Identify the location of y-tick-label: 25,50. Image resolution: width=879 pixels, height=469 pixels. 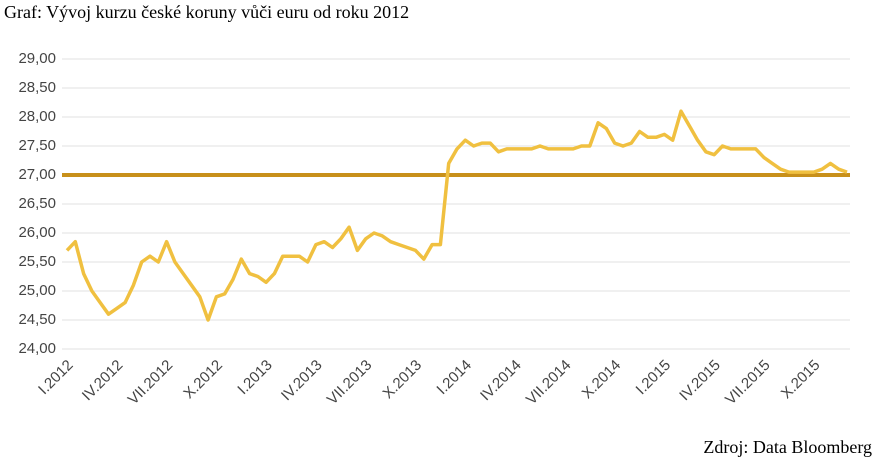
(37, 261).